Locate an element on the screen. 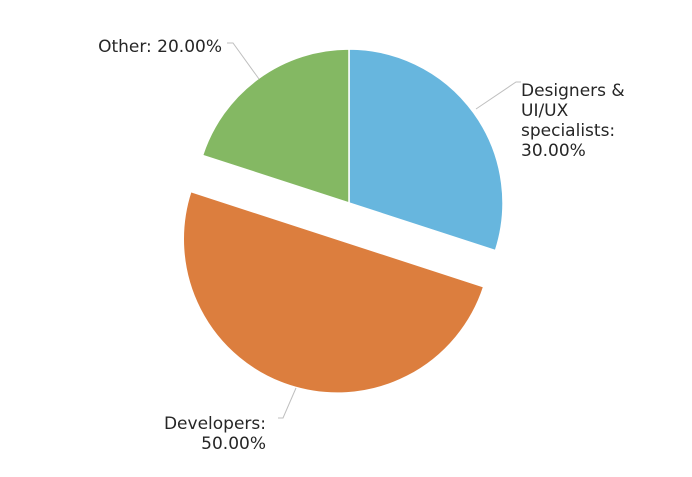  slice-label-line: Designers & is located at coordinates (573, 91).